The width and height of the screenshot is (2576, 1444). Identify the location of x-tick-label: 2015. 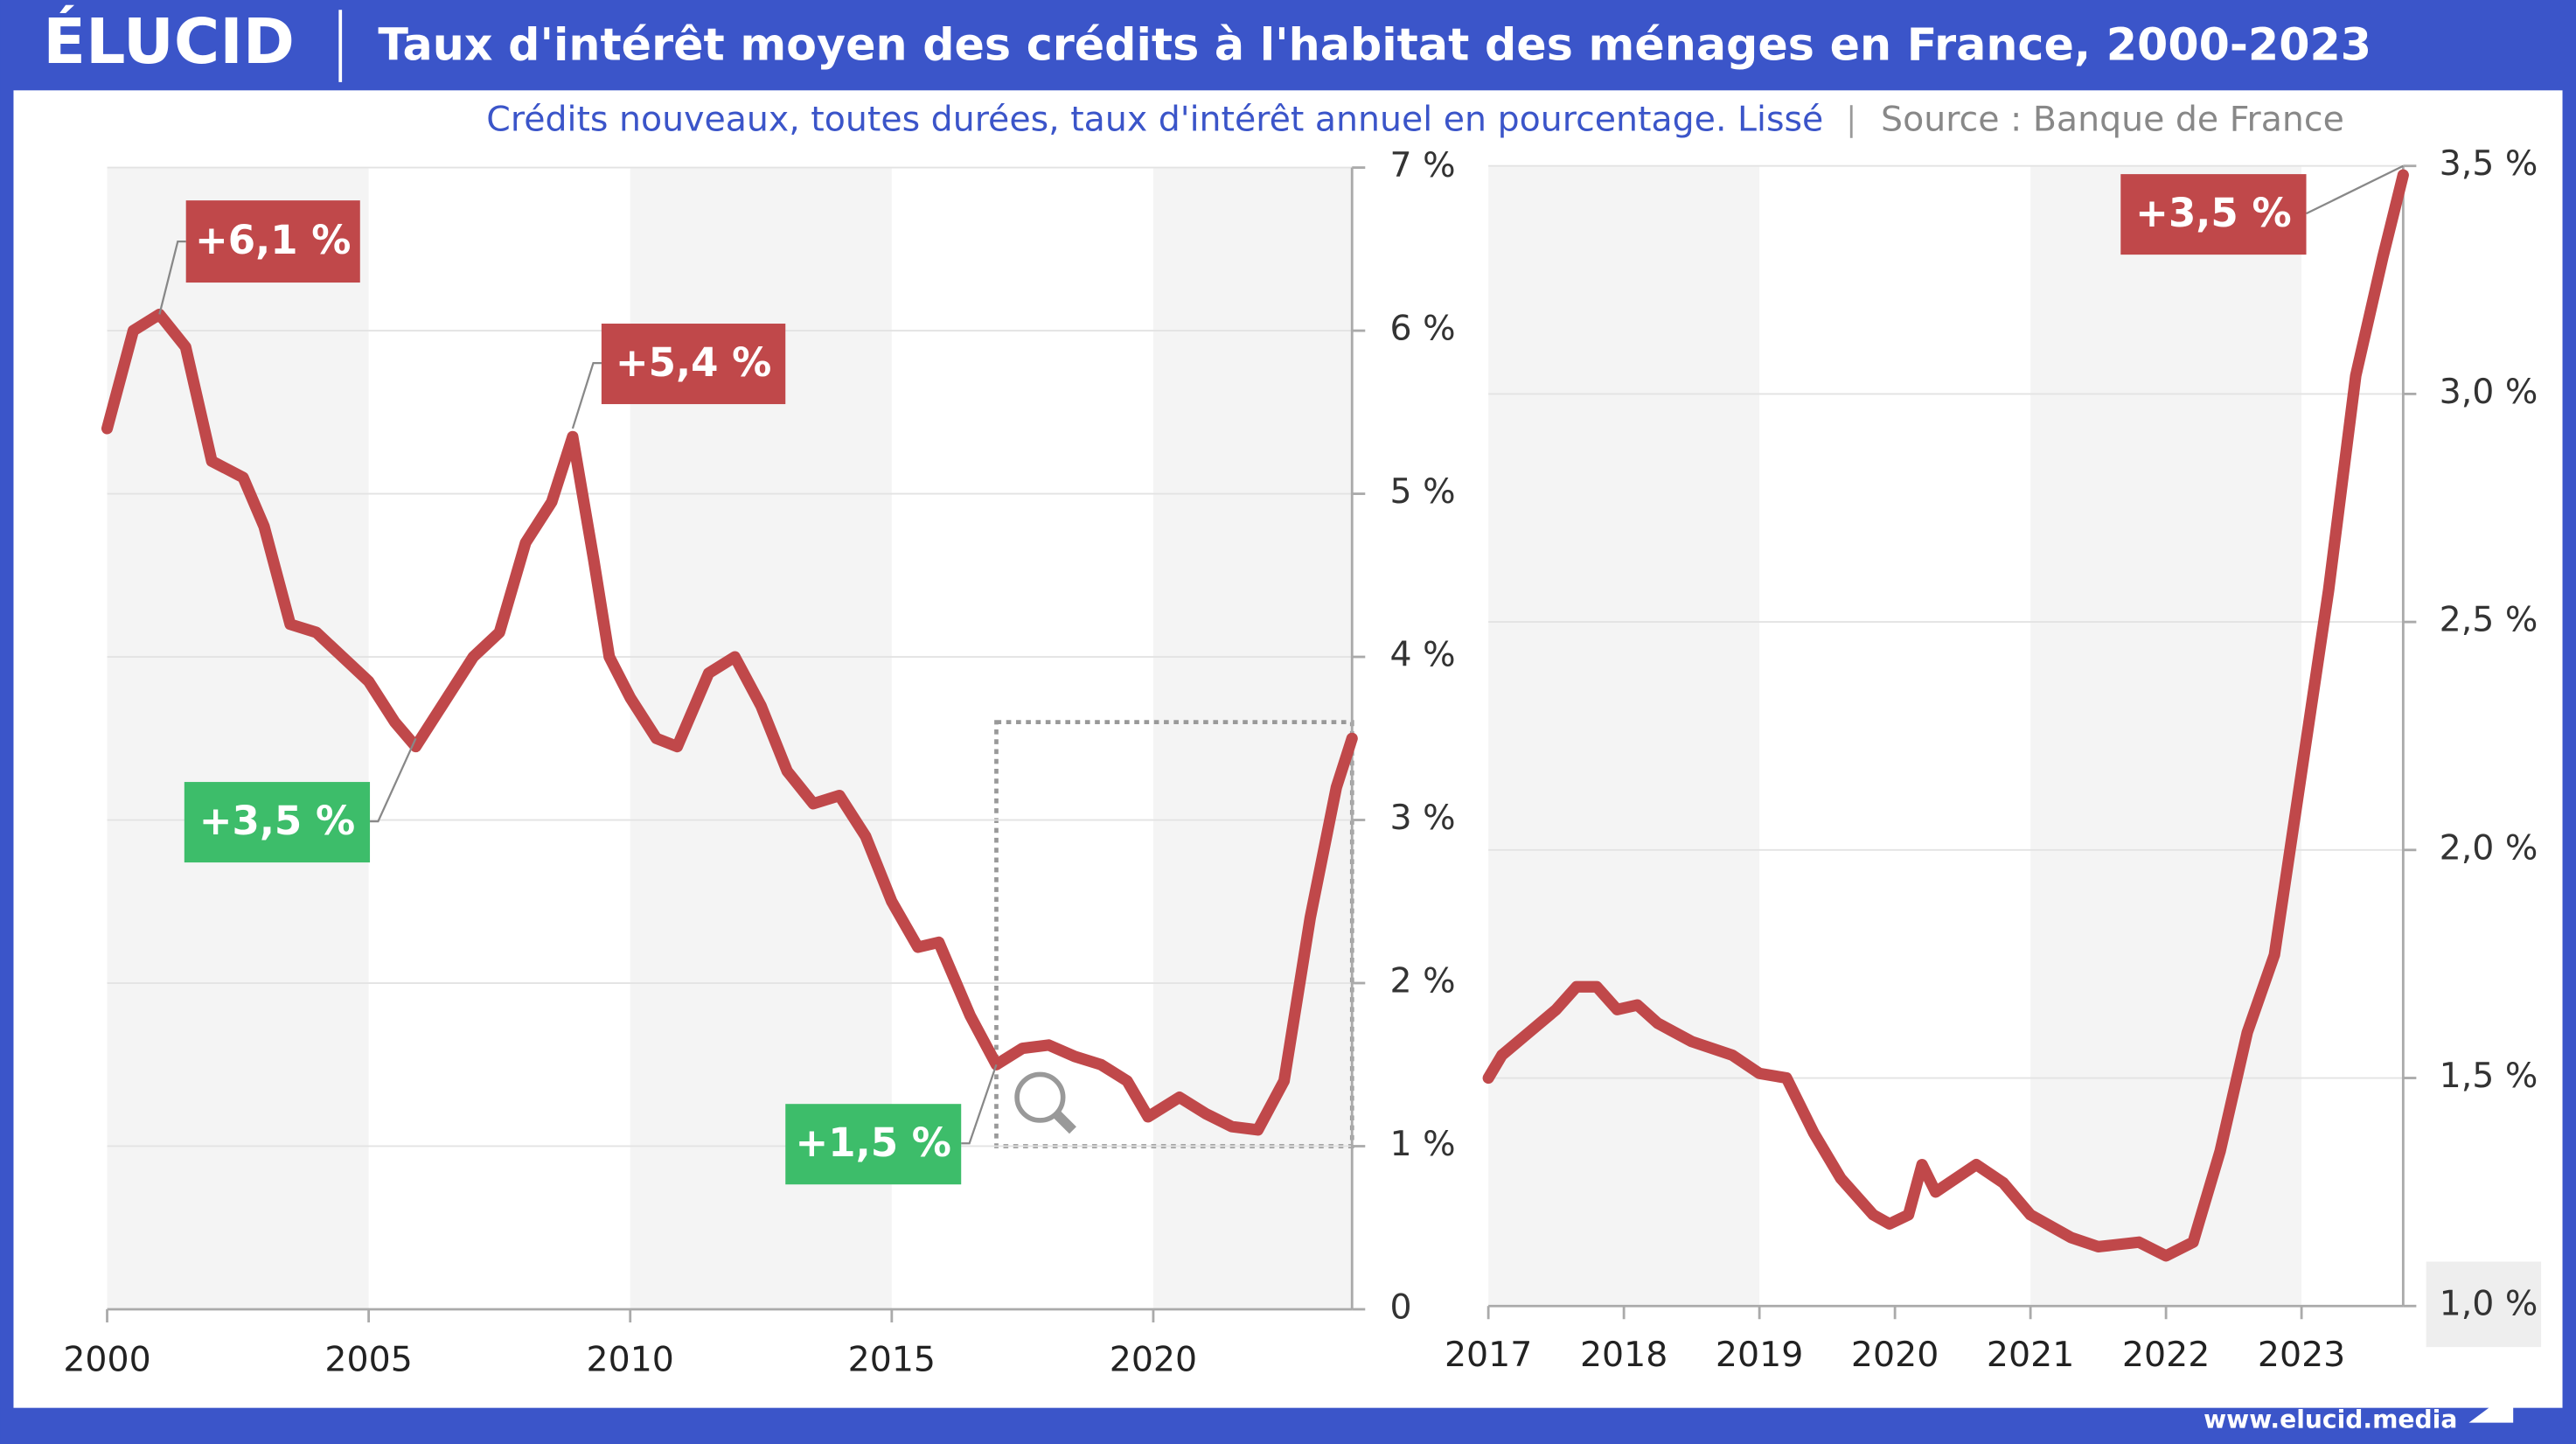
(892, 1360).